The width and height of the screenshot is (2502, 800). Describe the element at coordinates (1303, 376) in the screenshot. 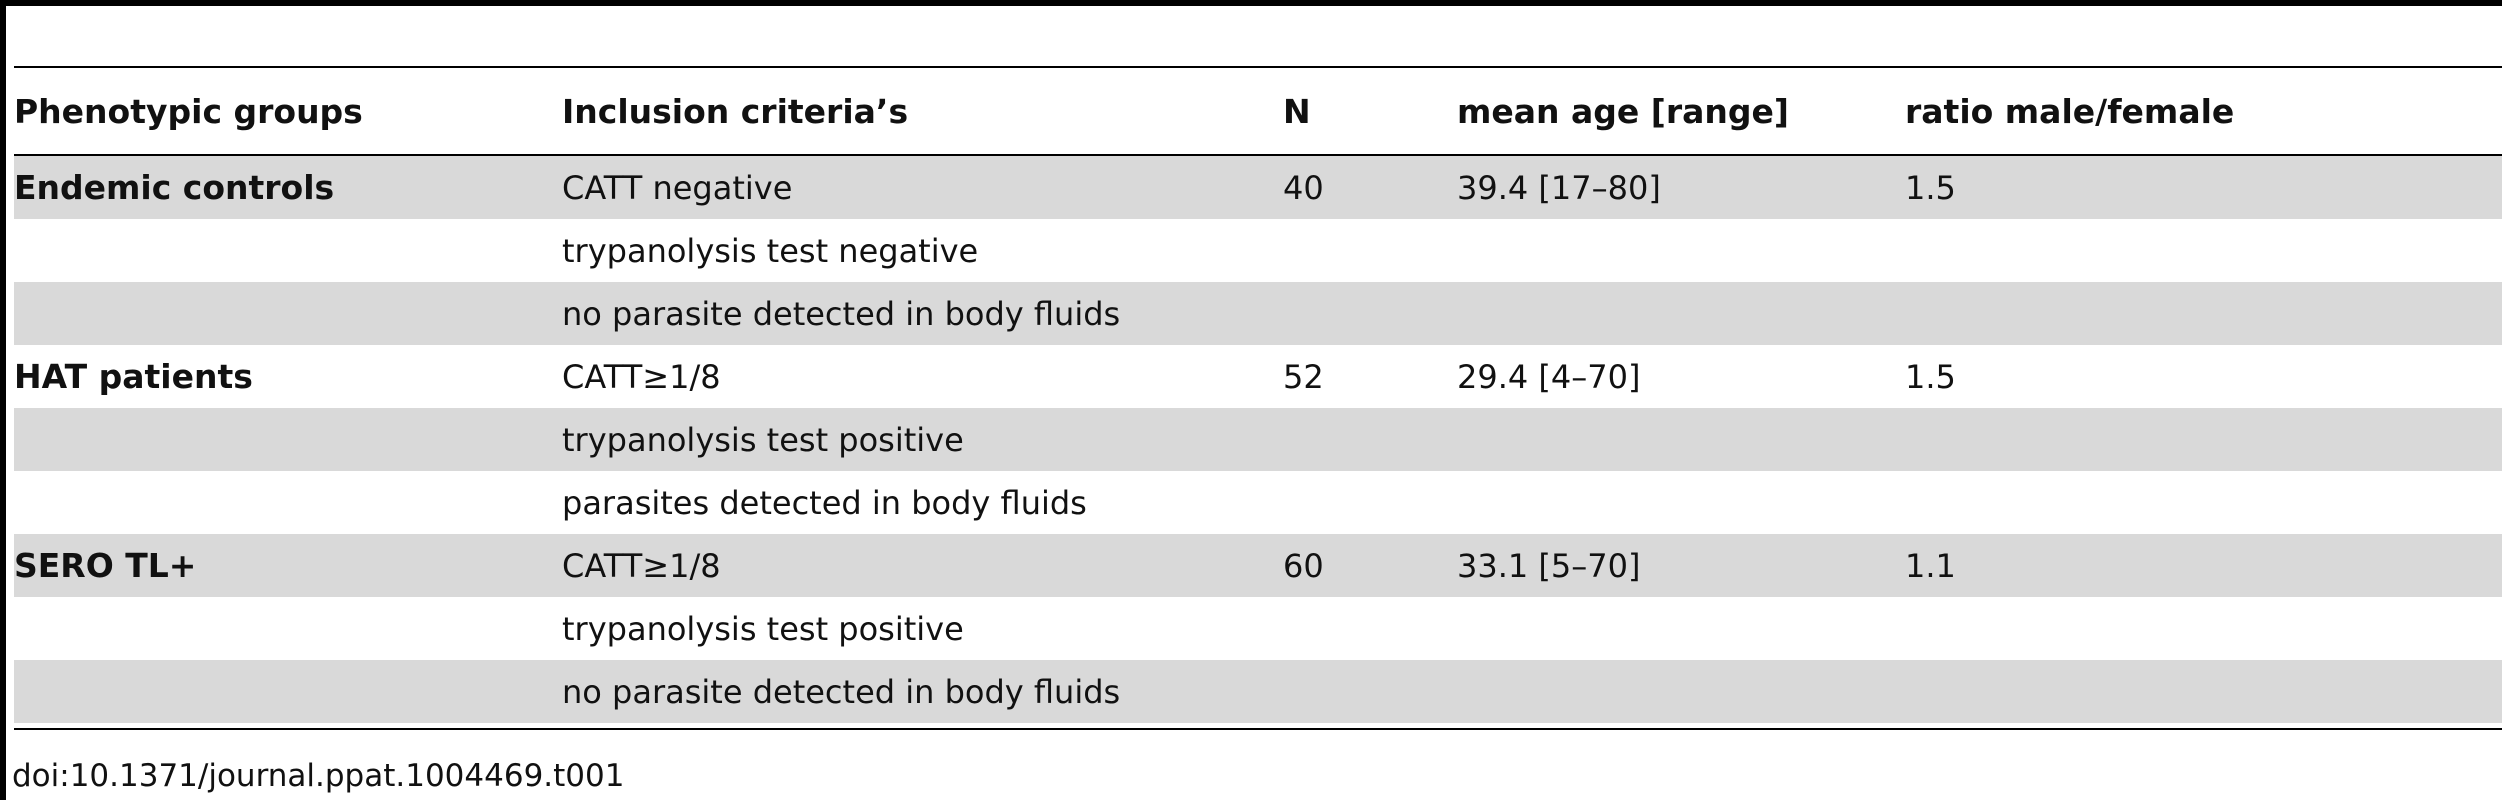

I see `n-cell: 52` at that location.